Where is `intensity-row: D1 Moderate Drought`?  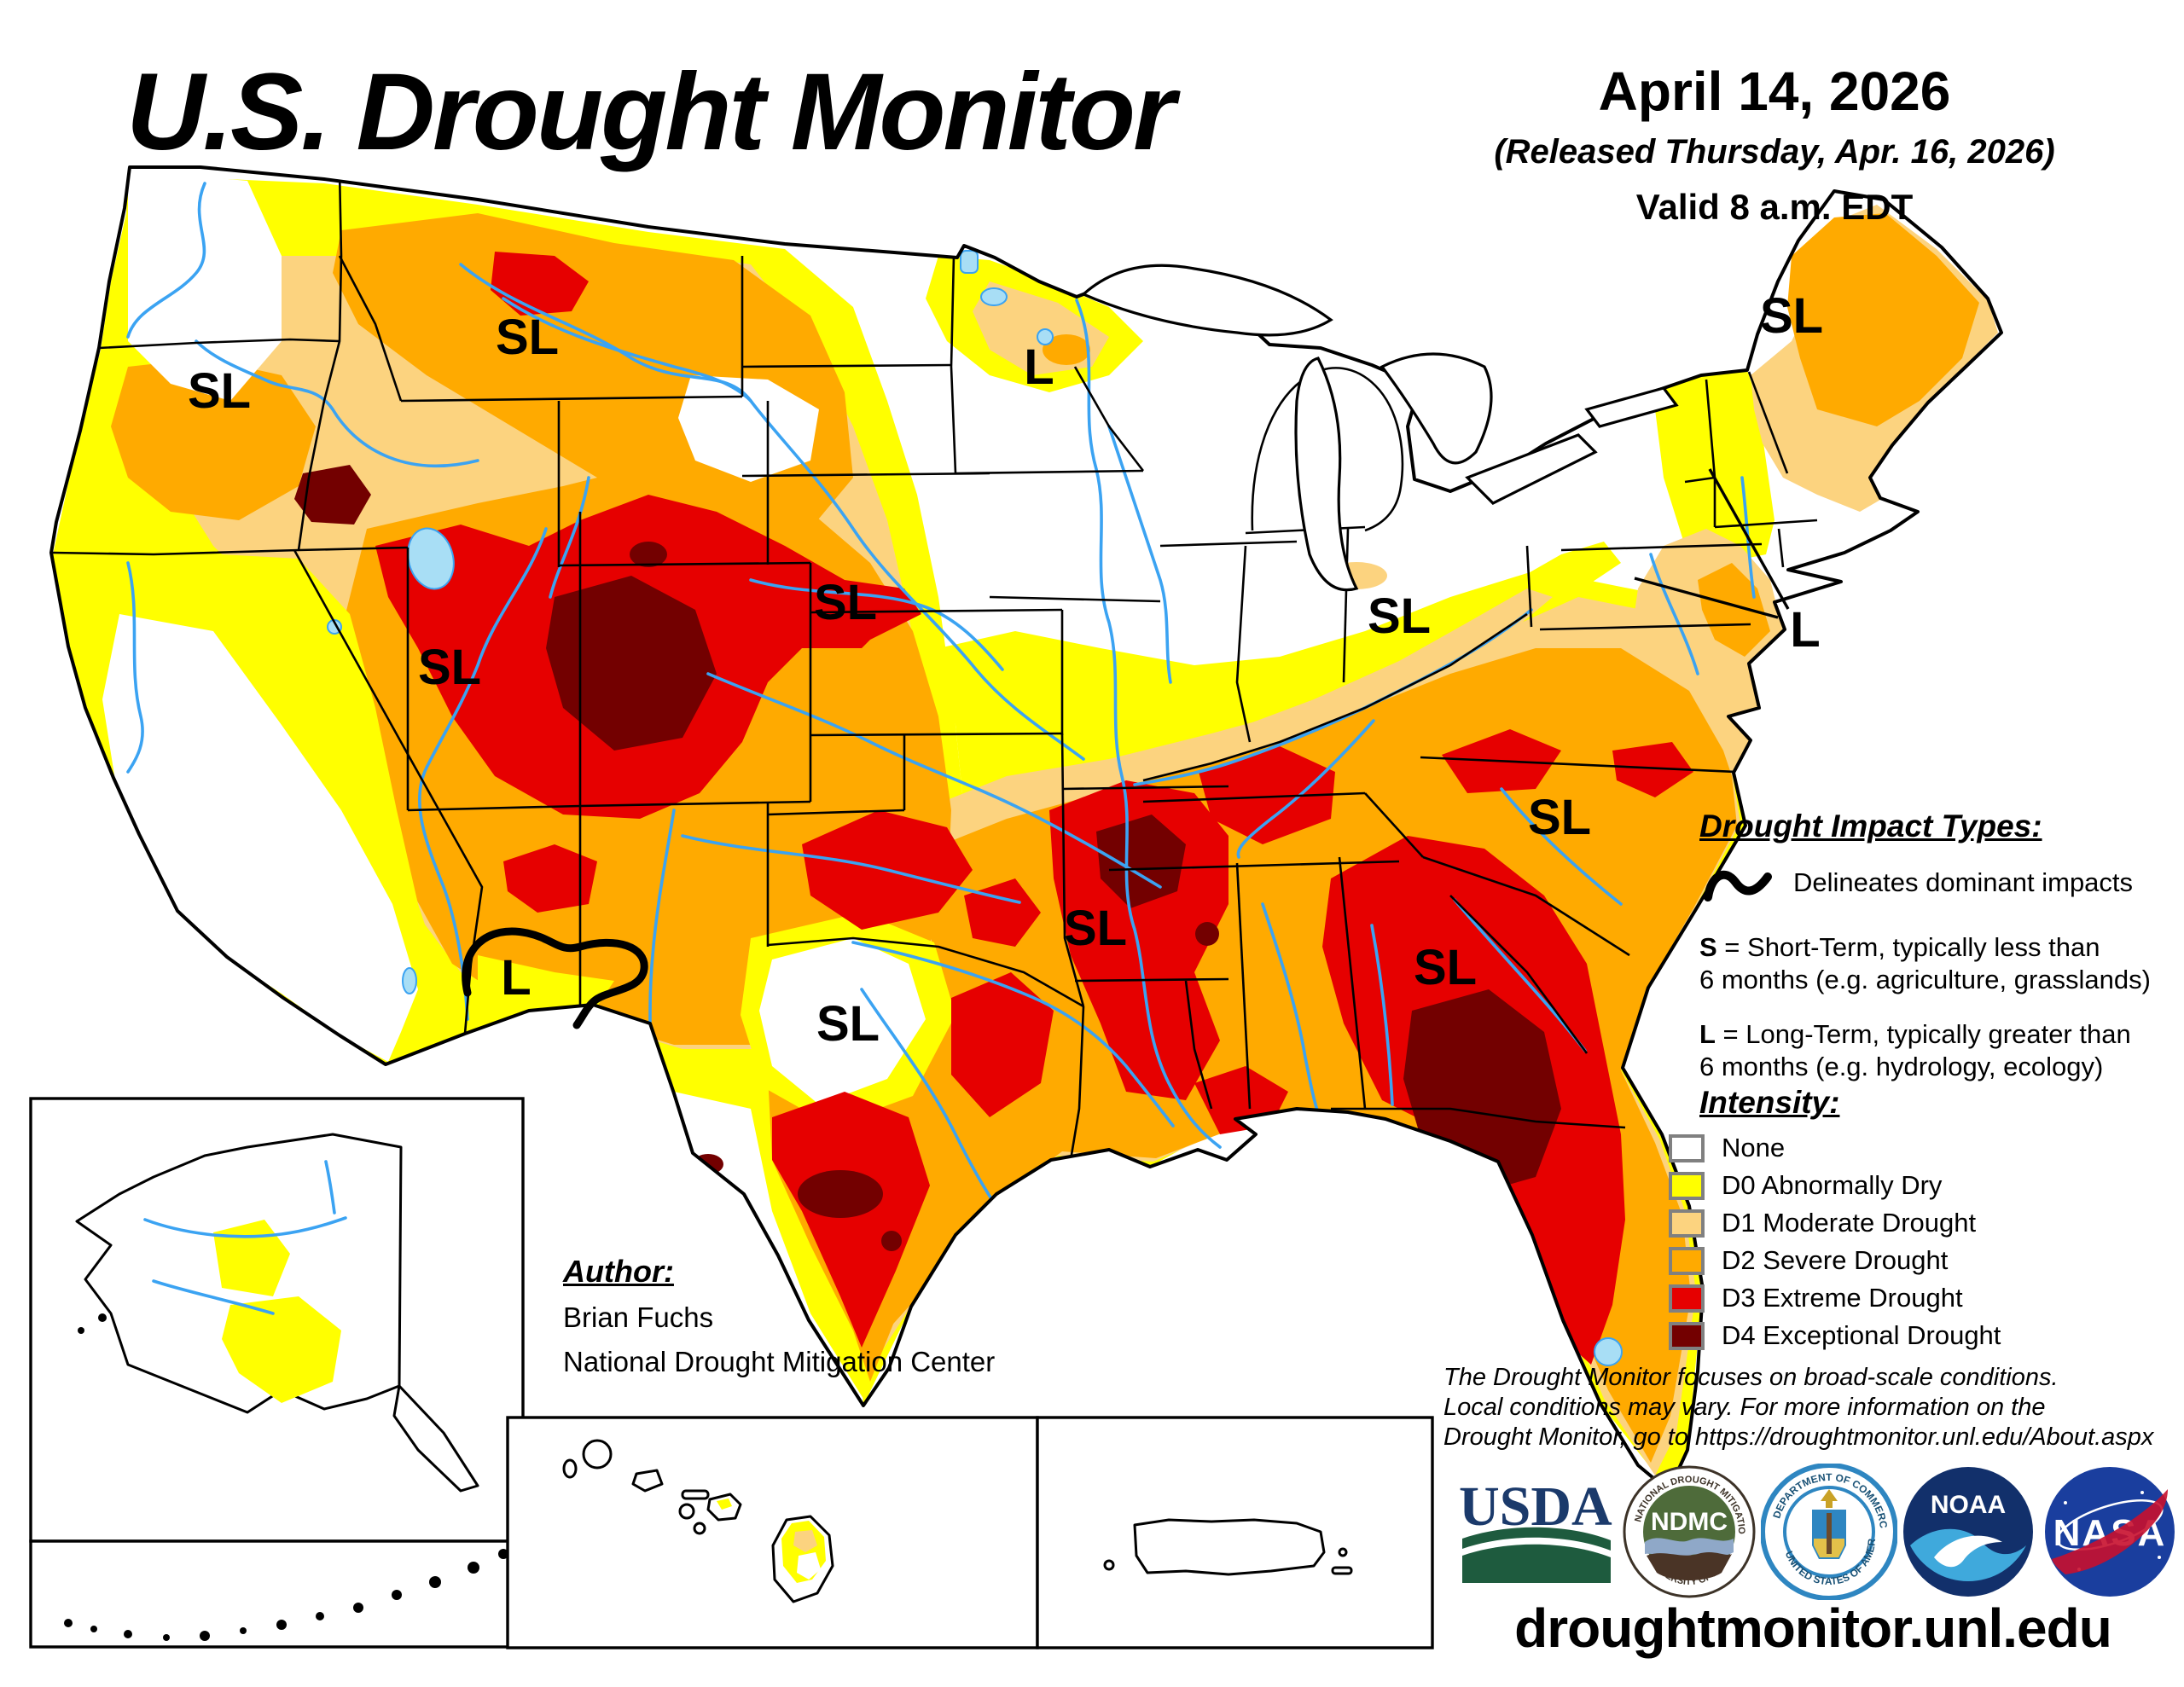 intensity-row: D1 Moderate Drought is located at coordinates (1908, 1223).